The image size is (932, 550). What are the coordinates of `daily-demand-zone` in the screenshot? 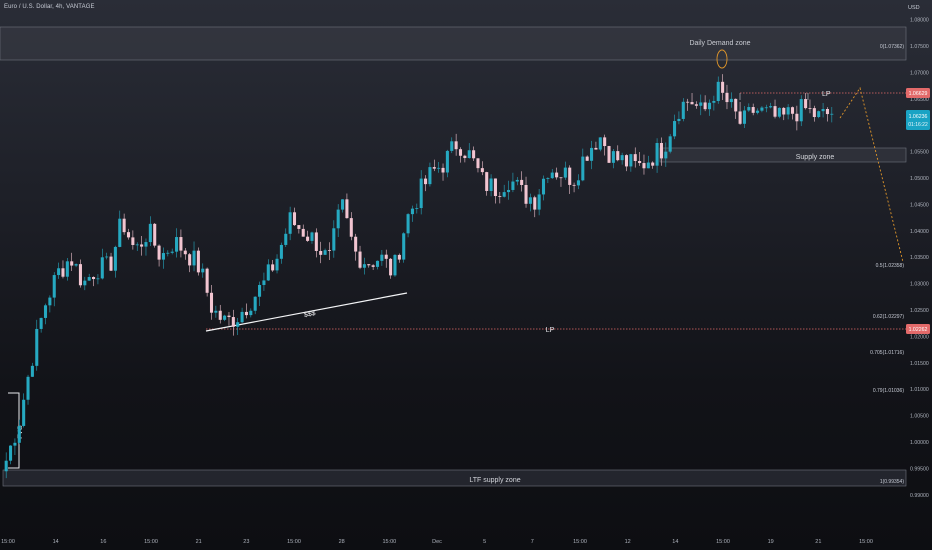 It's located at (453, 43).